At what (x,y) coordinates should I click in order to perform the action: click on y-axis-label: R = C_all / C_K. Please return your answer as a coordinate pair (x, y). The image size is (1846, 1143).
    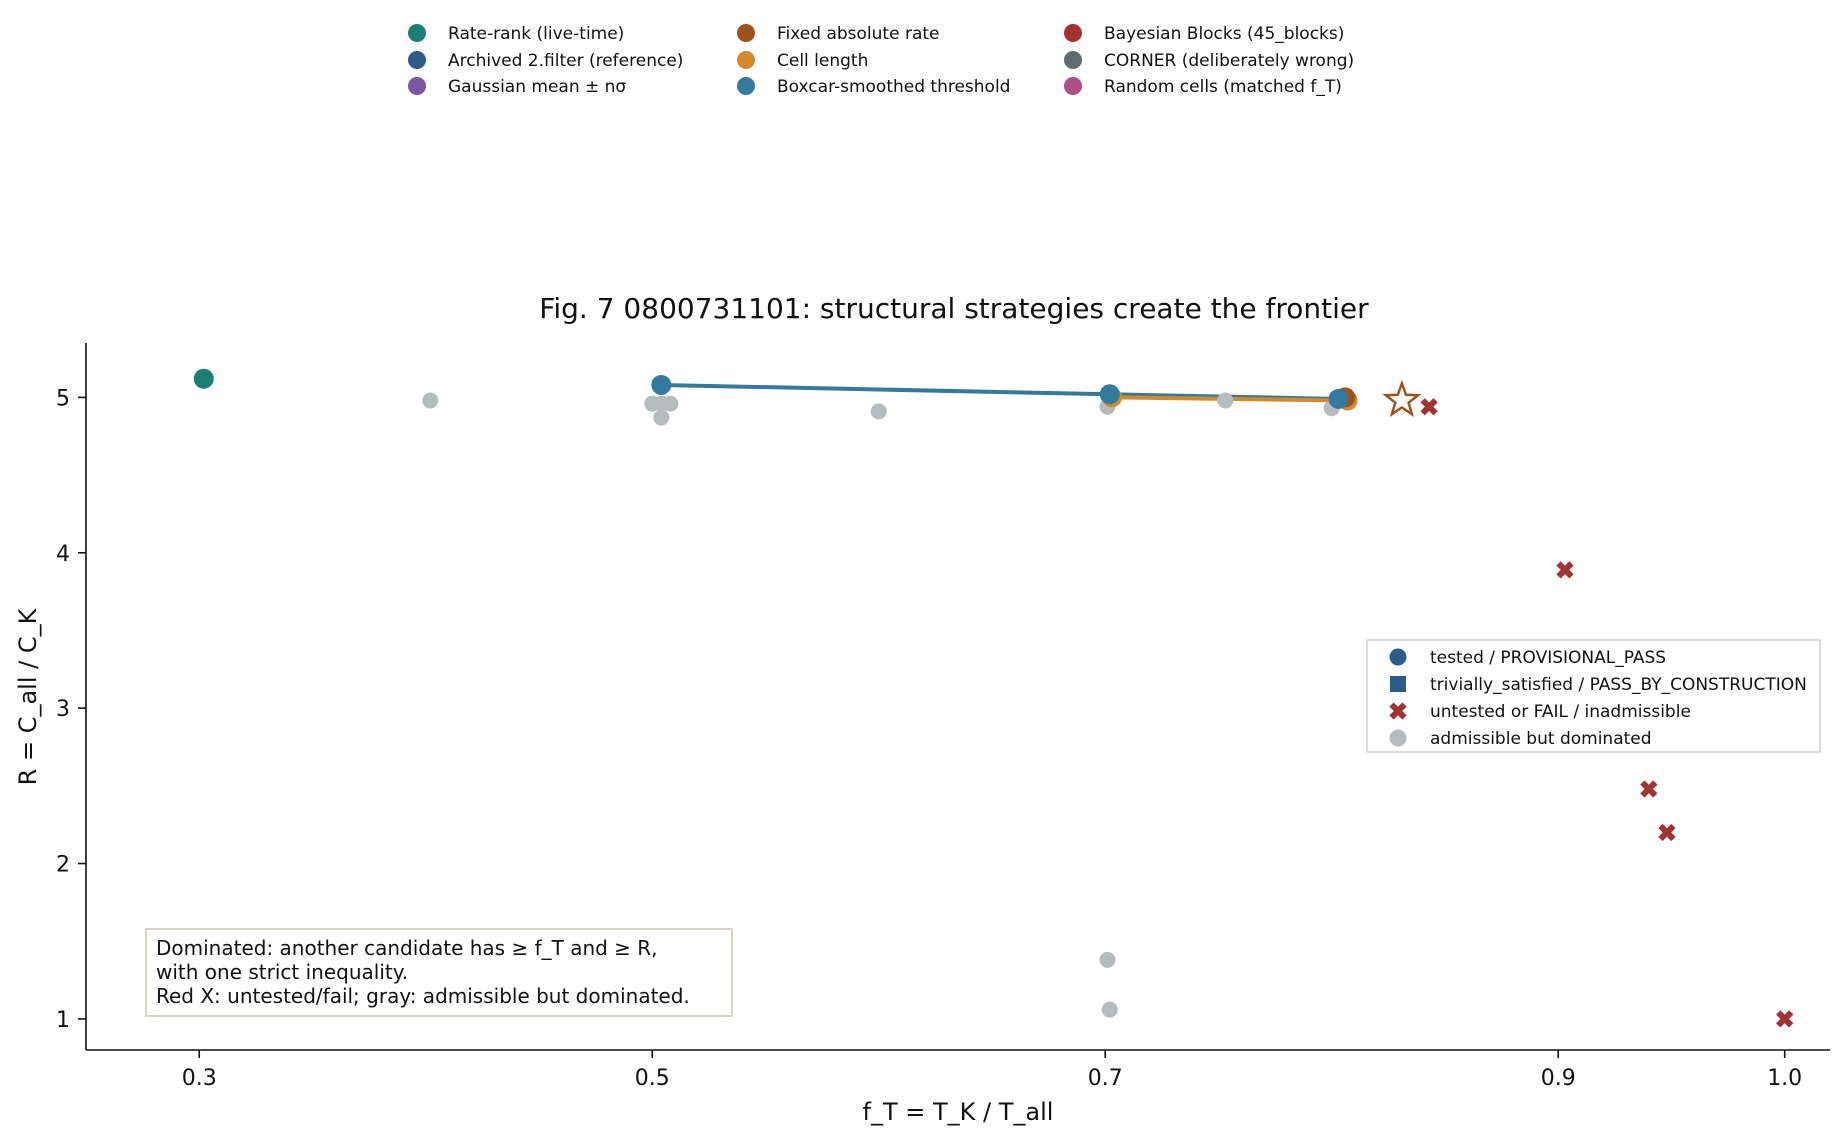
    Looking at the image, I should click on (28, 696).